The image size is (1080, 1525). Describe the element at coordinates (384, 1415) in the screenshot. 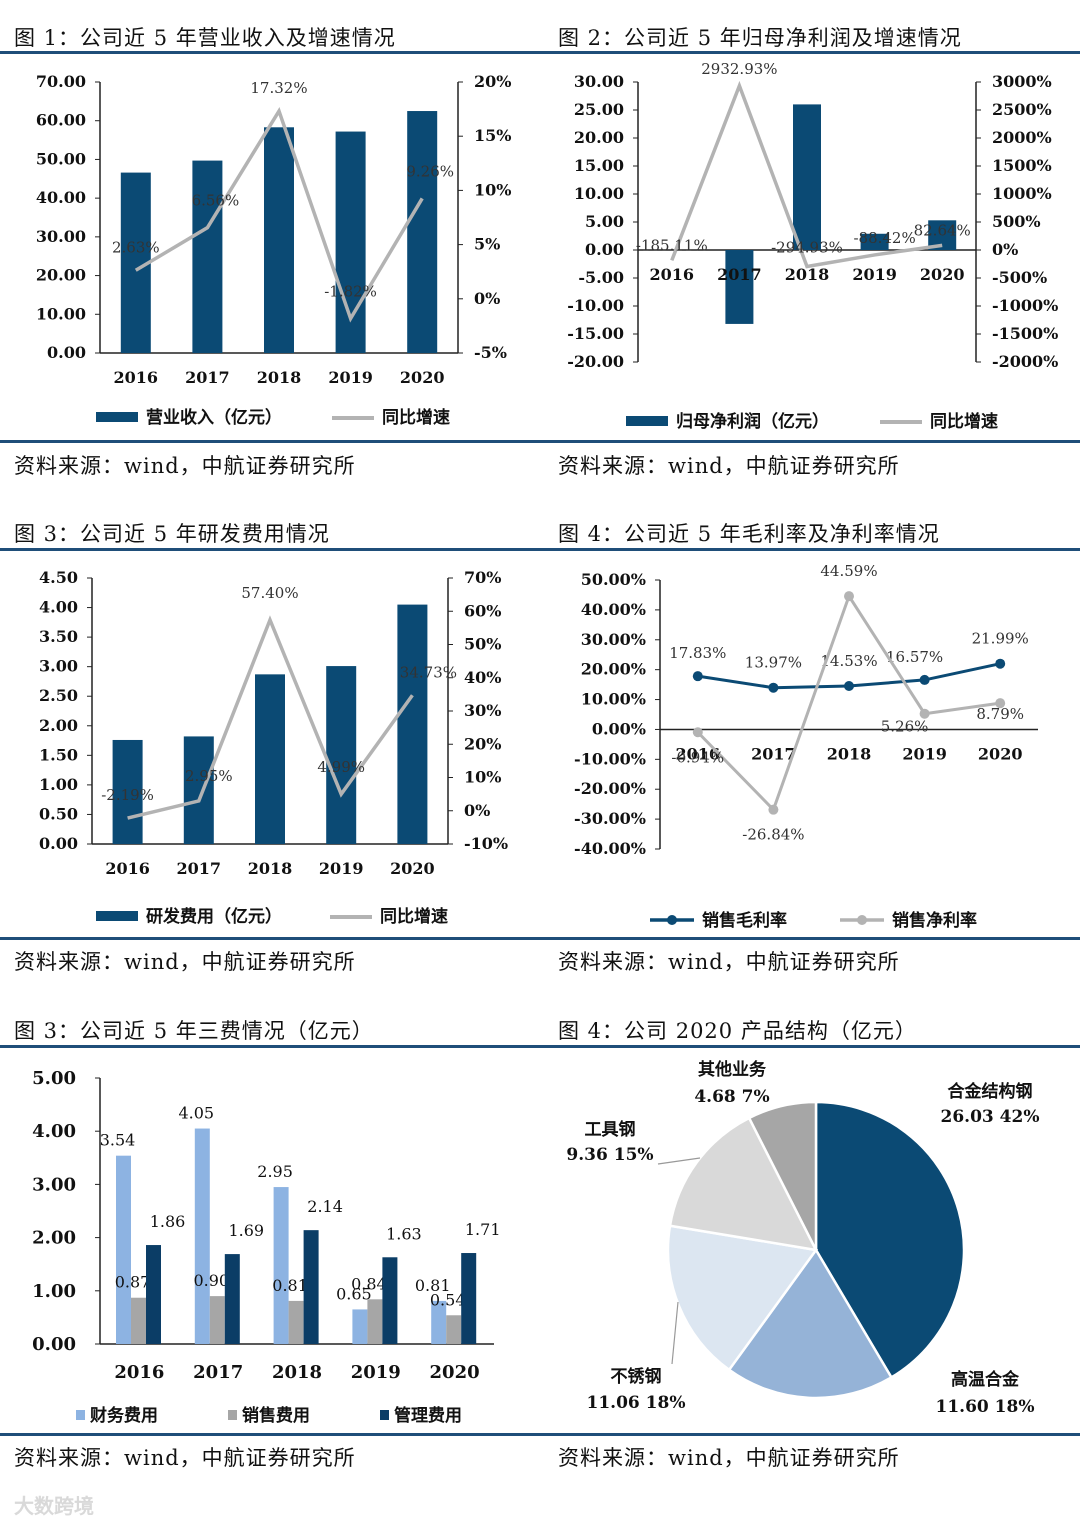

I see `legend-swatch` at that location.